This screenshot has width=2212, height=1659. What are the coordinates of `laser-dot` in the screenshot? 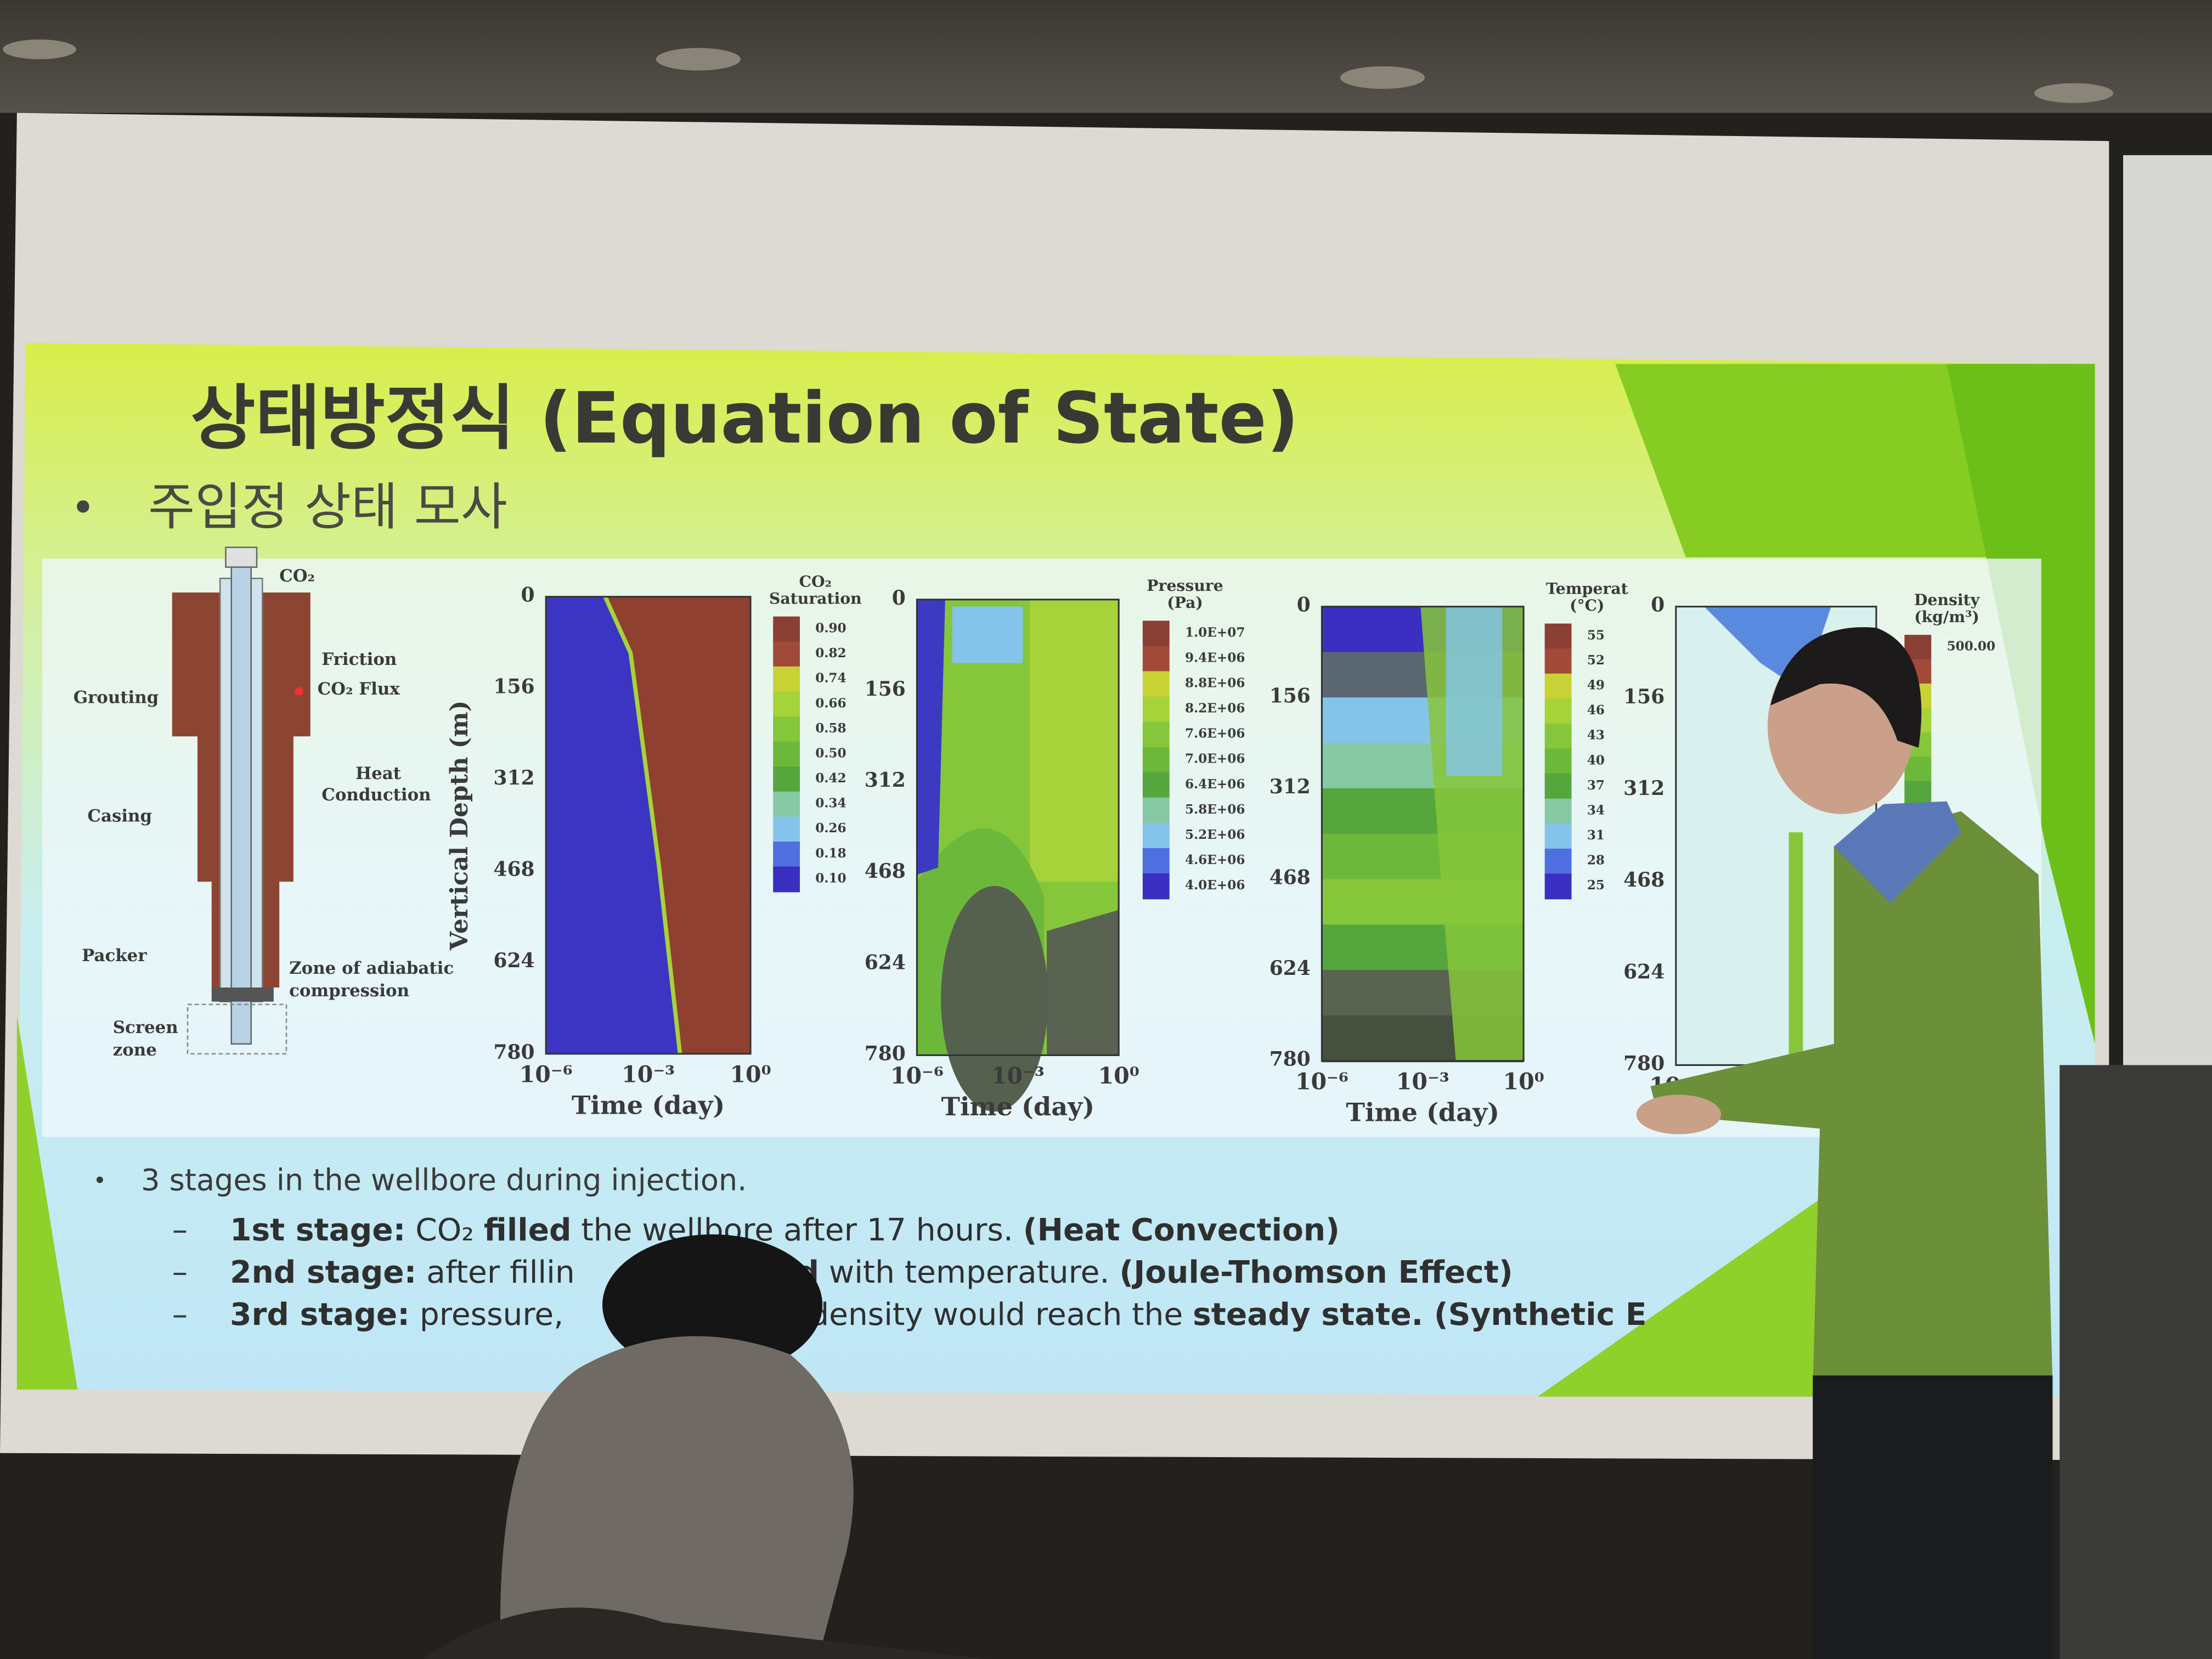 It's located at (299, 691).